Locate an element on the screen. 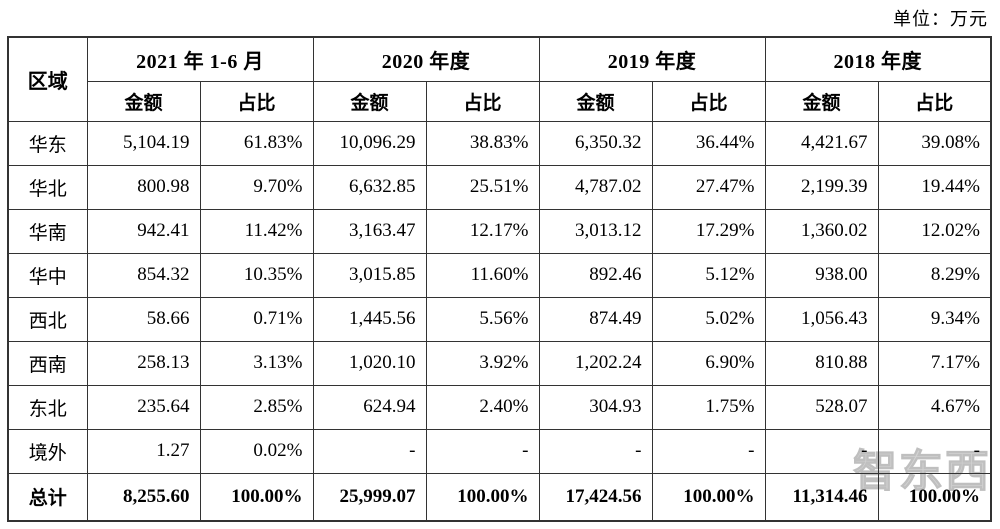 The height and width of the screenshot is (529, 1000). value-cell: 17,424.56 is located at coordinates (595, 497).